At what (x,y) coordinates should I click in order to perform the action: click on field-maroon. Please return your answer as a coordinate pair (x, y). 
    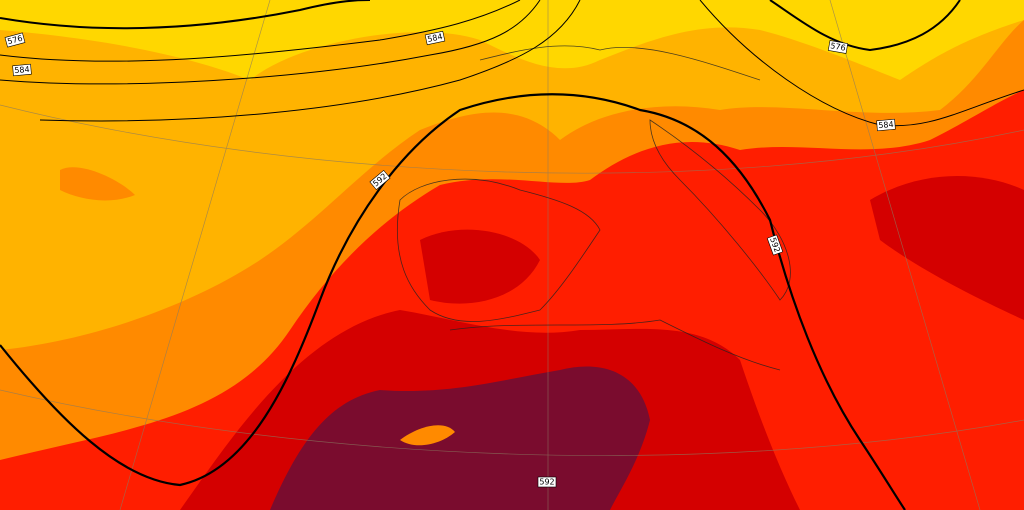
    Looking at the image, I should click on (460, 438).